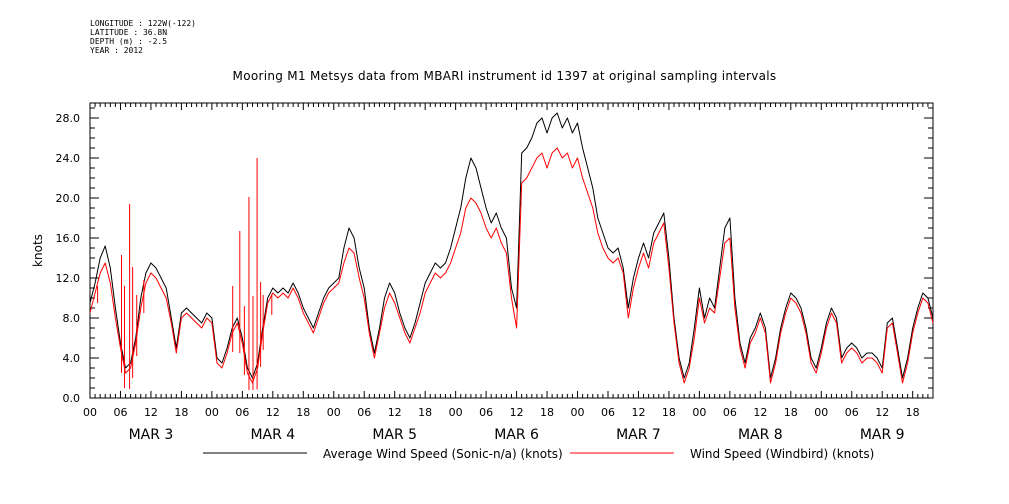  What do you see at coordinates (129, 41) in the screenshot?
I see `depth-label: DEPTH (m) : -2.5` at bounding box center [129, 41].